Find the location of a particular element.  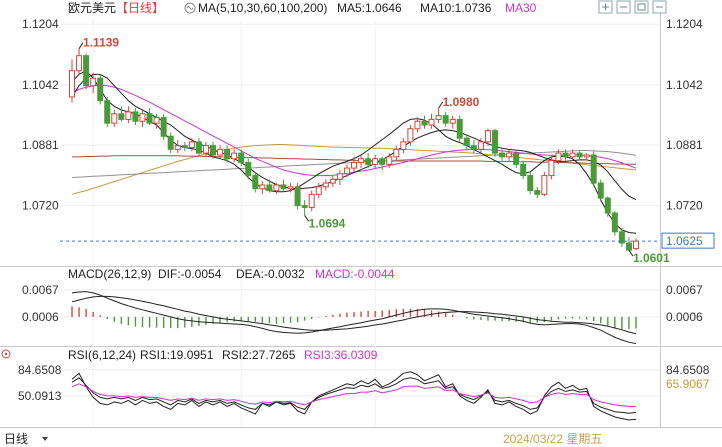

rsi-tick-right: 84.6508 is located at coordinates (688, 370).